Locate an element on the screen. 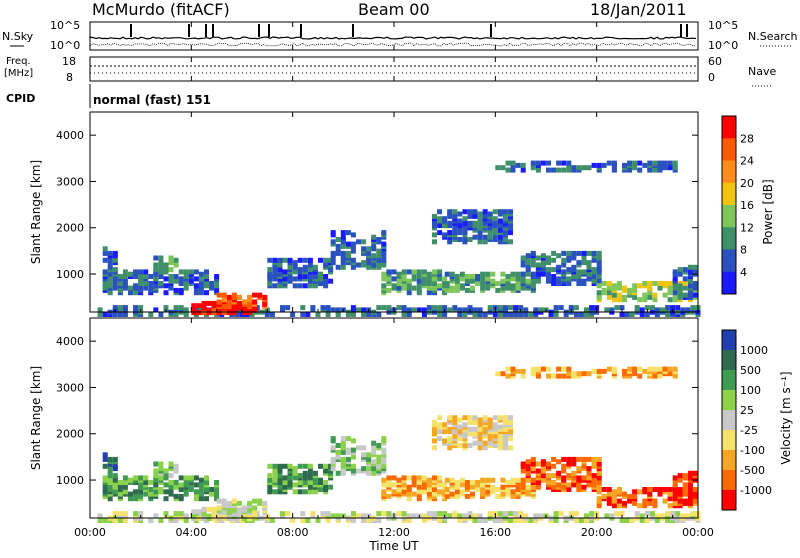  time-axis-label: Time UT is located at coordinates (393, 546).